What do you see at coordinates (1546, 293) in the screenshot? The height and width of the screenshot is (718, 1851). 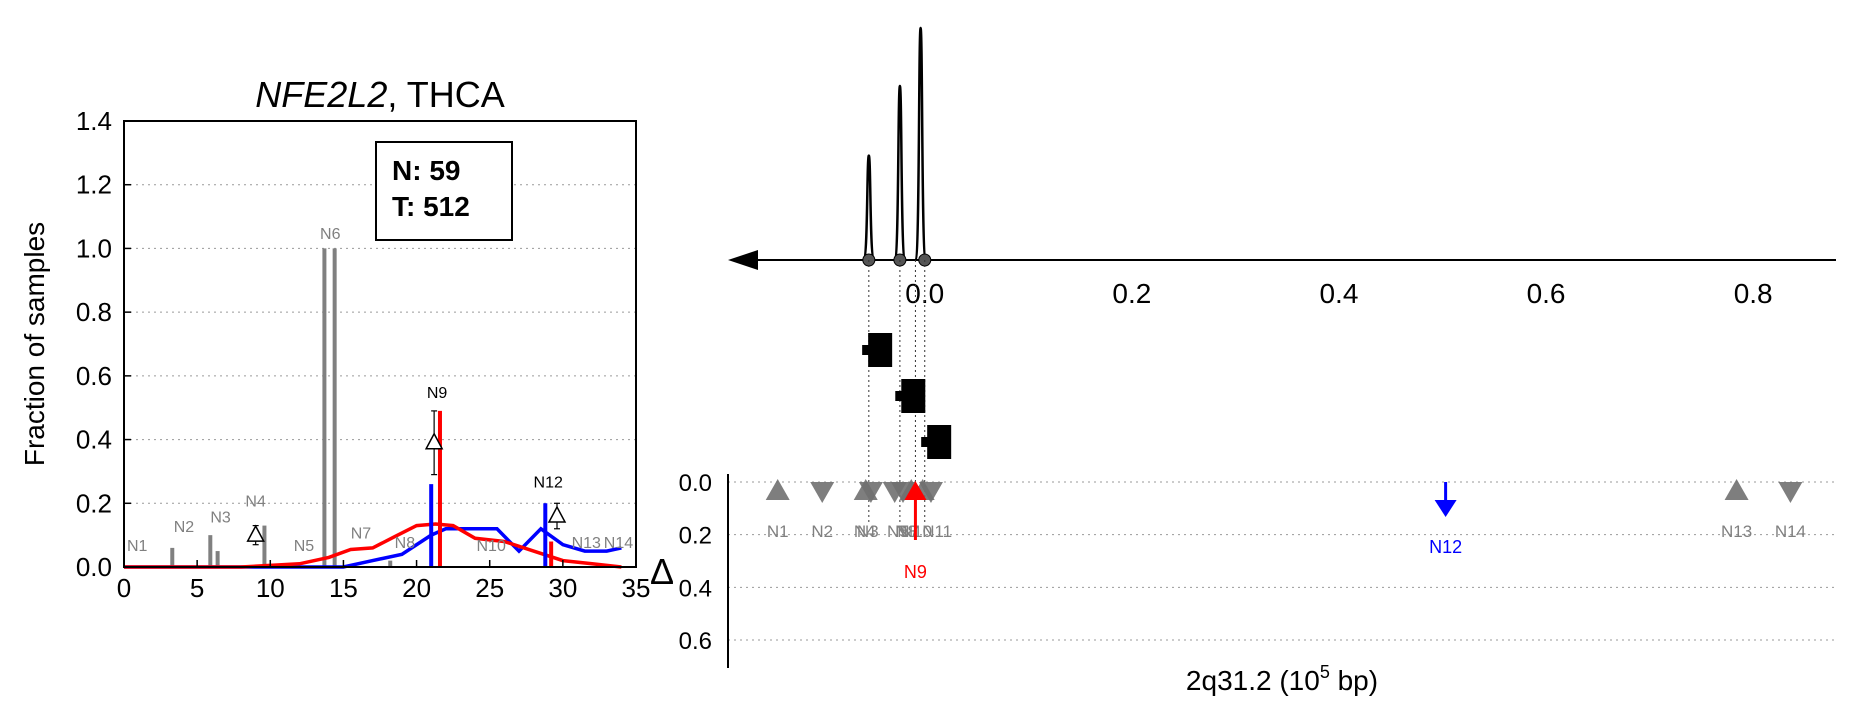 I see `x-tick-label: 0.6` at bounding box center [1546, 293].